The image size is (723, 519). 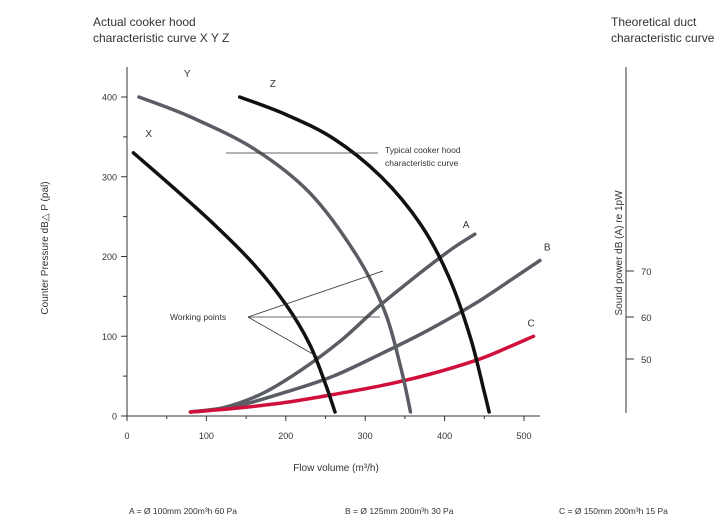 What do you see at coordinates (654, 22) in the screenshot?
I see `right-title-line1: Theoretical duct` at bounding box center [654, 22].